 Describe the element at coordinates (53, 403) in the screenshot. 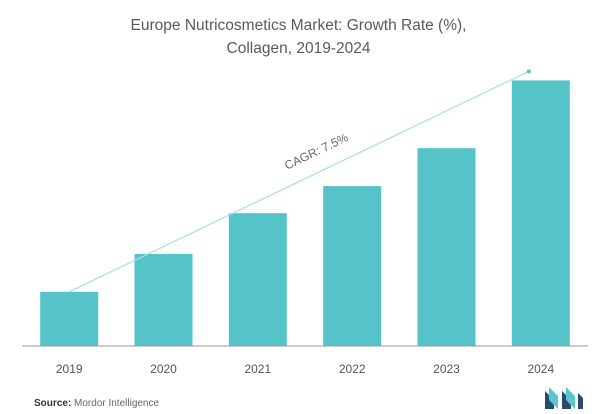

I see `source-label: Source:` at that location.